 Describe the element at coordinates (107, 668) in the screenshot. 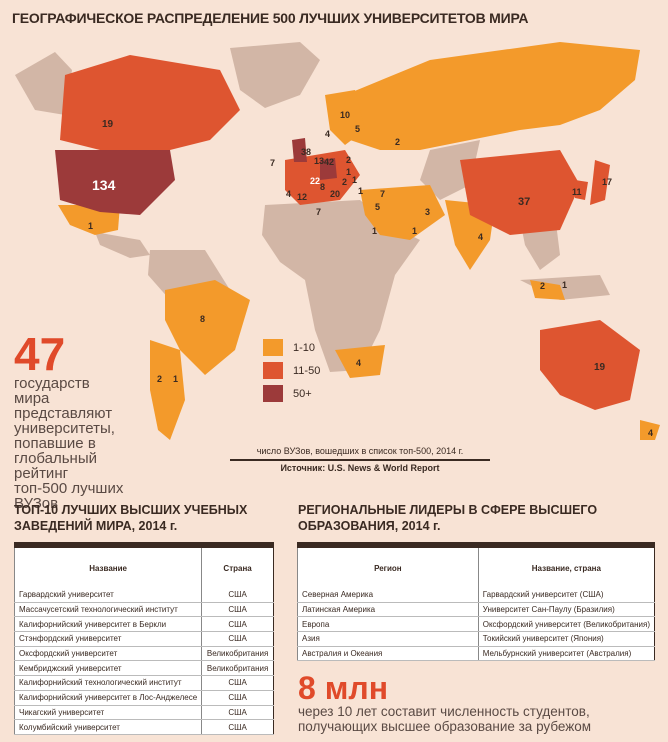

I see `cell-name: Кембриджский университет` at that location.